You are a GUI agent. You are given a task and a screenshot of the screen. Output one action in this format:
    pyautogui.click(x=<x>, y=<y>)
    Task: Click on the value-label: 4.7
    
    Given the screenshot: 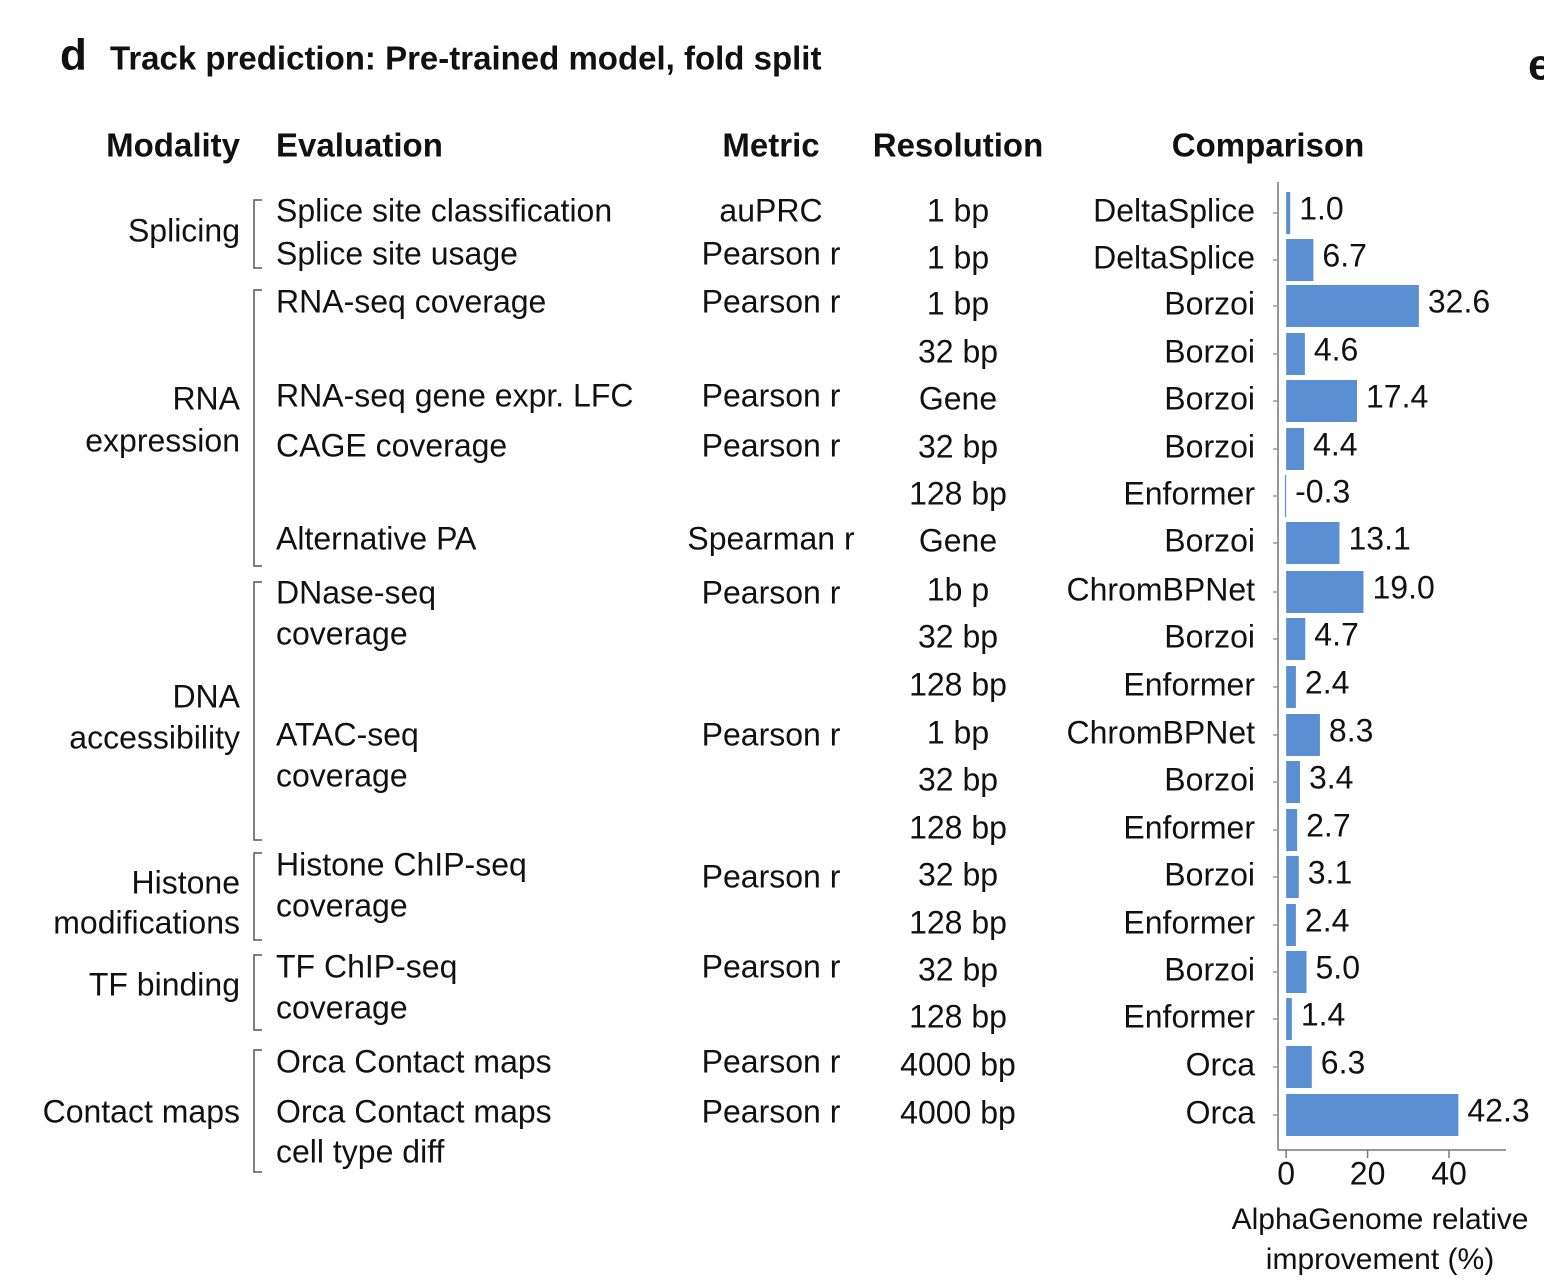 What is the action you would take?
    pyautogui.click(x=1336, y=634)
    